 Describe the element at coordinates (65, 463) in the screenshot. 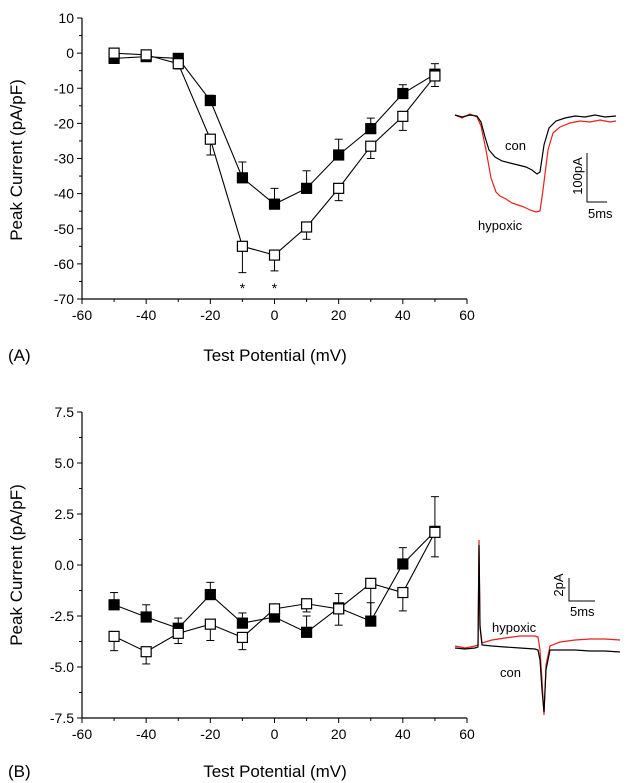

I see `panel-b-ytick-label: 5.0` at that location.